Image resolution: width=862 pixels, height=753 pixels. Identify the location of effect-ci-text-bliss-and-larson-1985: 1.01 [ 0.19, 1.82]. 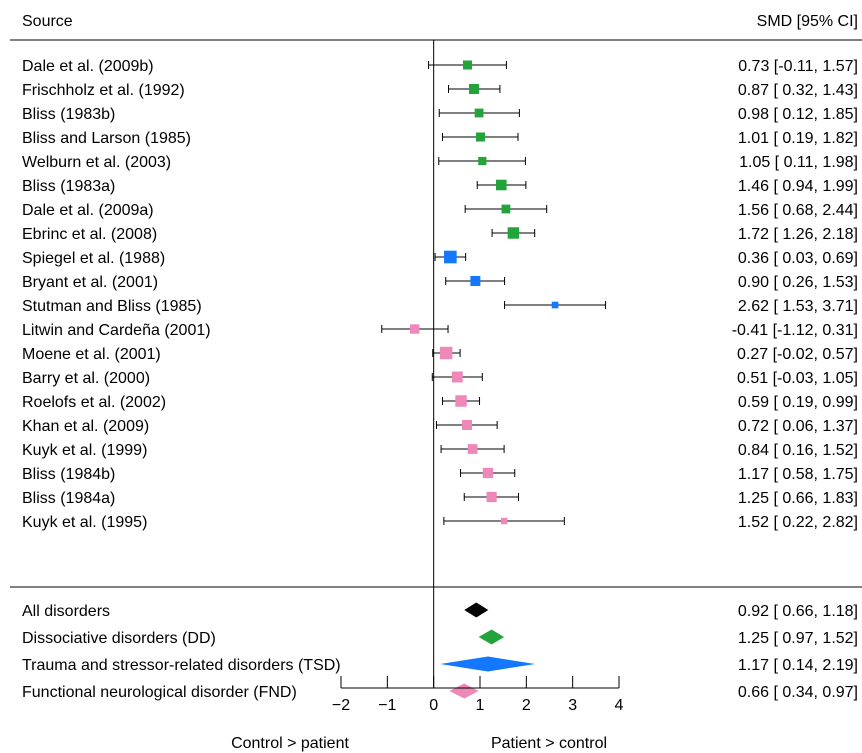
(798, 138).